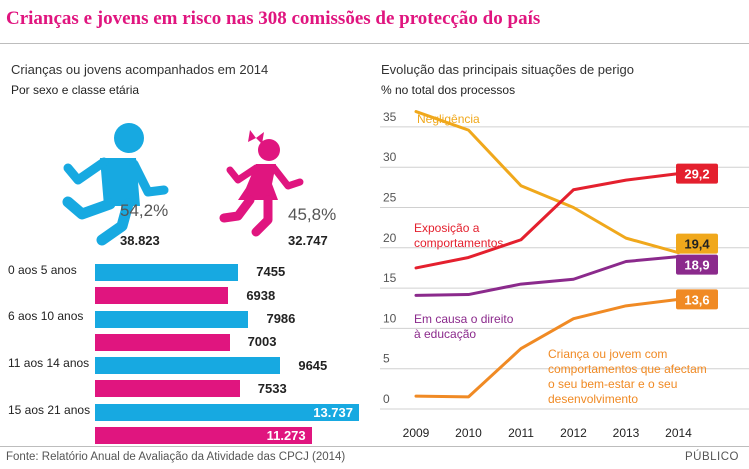 This screenshot has width=749, height=469. Describe the element at coordinates (416, 433) in the screenshot. I see `x-tick-label: 2009` at that location.